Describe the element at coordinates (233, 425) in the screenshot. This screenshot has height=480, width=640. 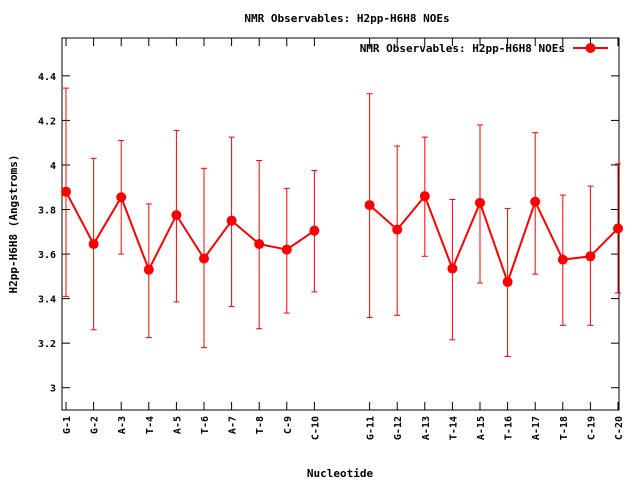
I see `x-tick-label: A-7` at that location.